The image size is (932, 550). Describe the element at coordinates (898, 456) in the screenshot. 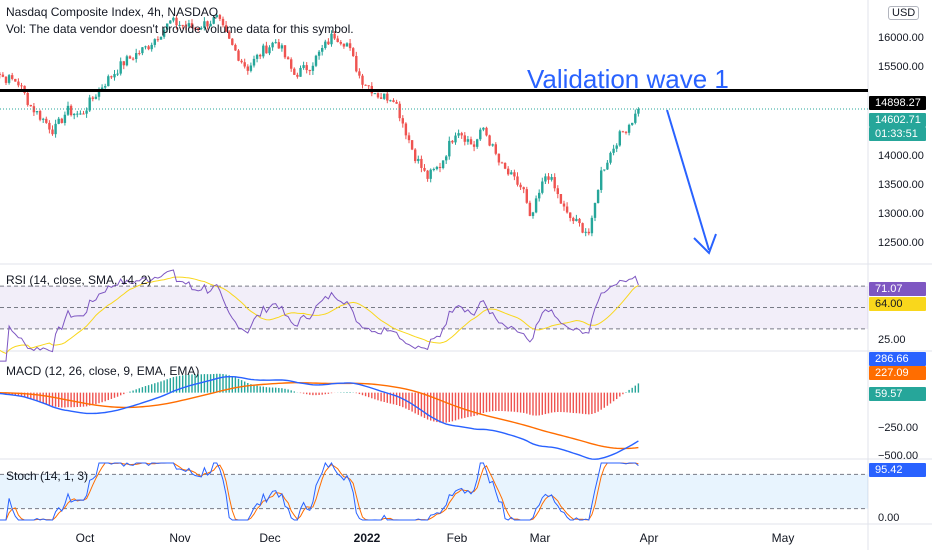

I see `macd-tick: −500.00` at that location.